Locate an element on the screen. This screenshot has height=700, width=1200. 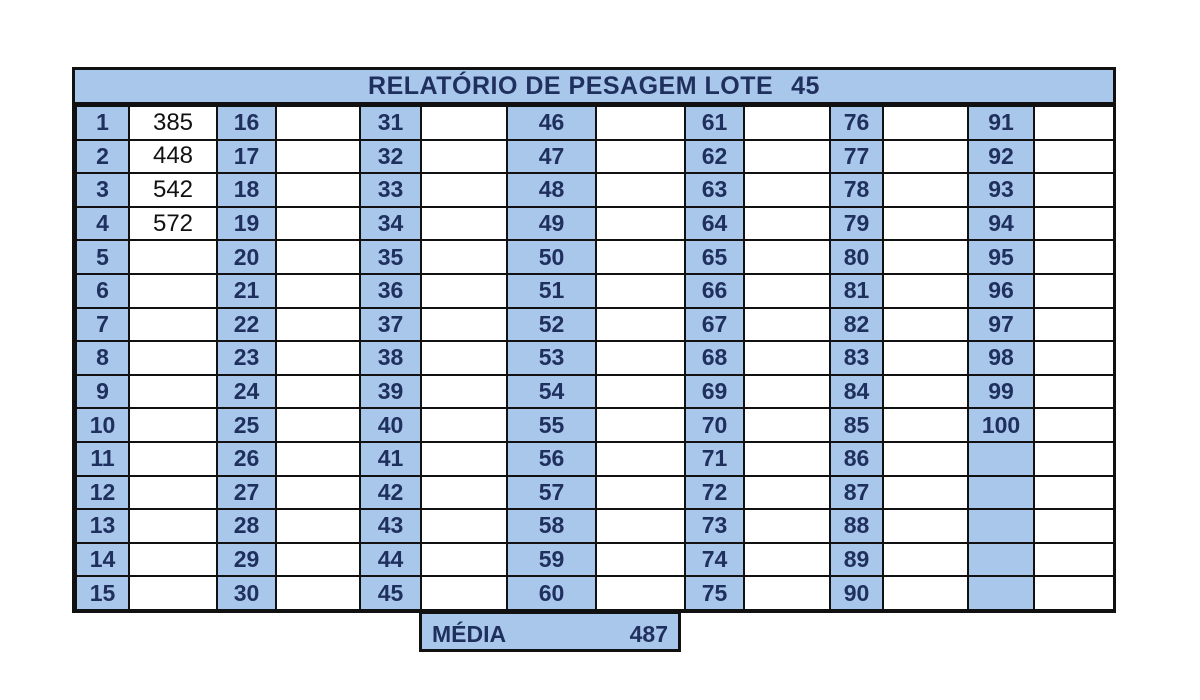
entry-number-cell: 84 is located at coordinates (856, 391).